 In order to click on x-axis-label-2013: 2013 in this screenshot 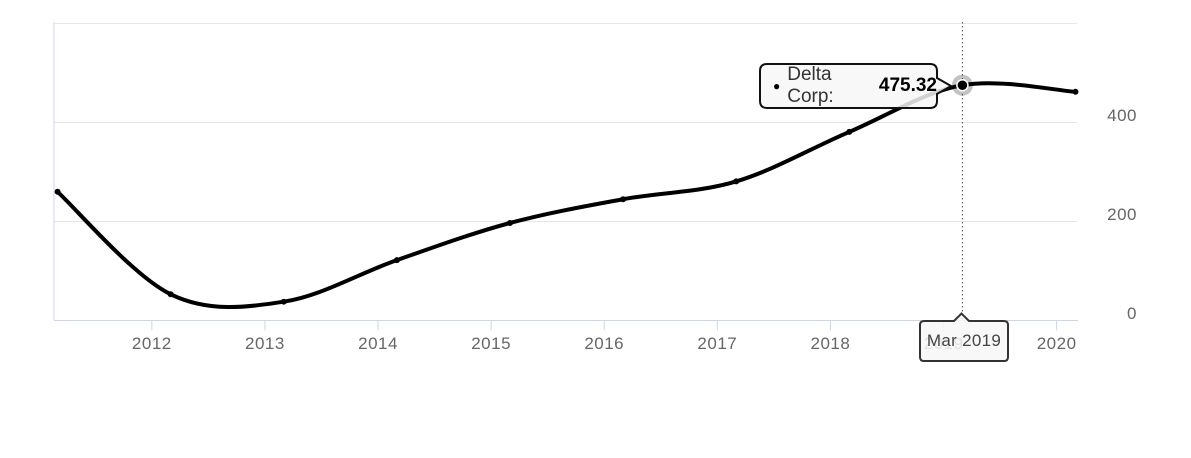, I will do `click(265, 343)`.